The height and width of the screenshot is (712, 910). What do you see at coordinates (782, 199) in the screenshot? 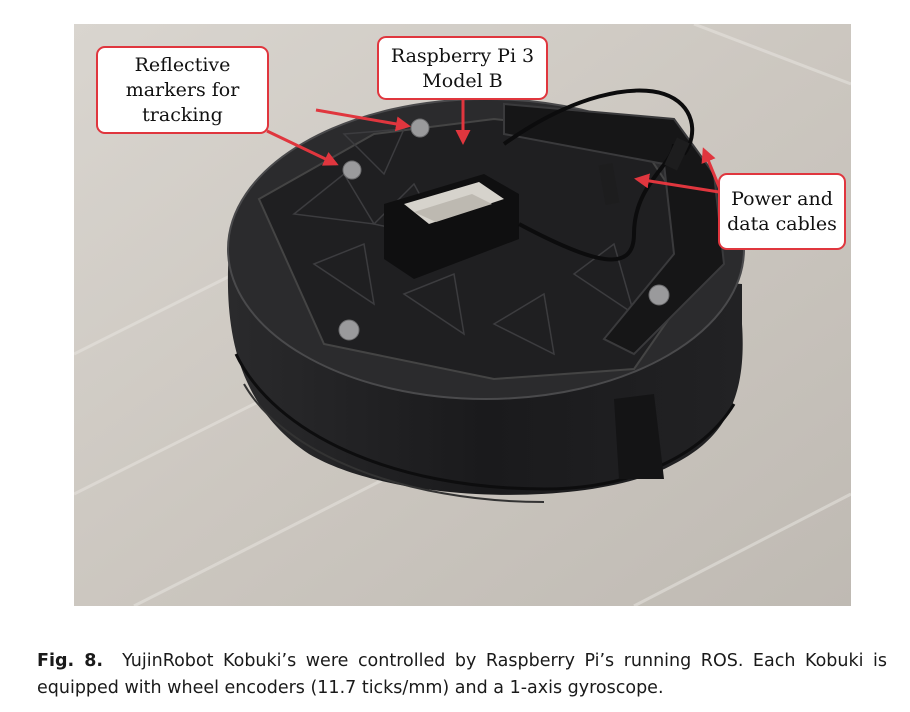
I see `callout-line: Power and` at bounding box center [782, 199].